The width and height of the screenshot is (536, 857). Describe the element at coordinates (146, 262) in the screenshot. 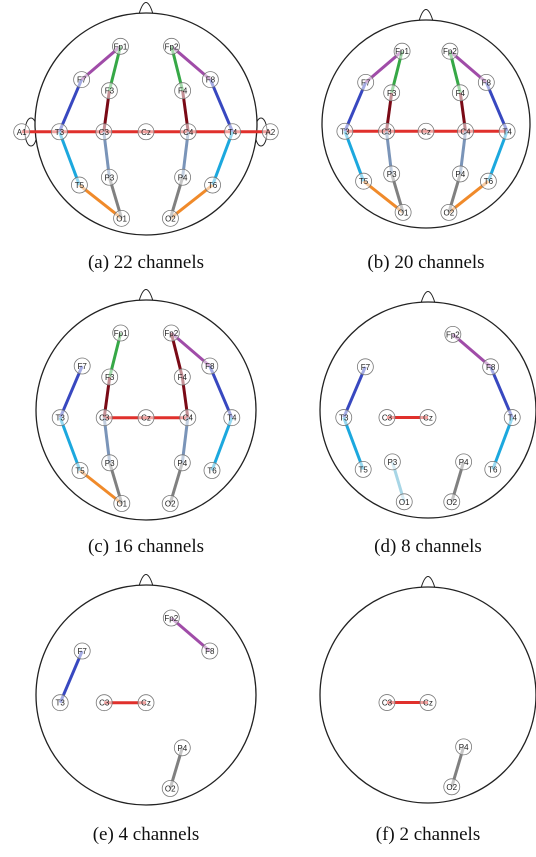

I see `panel-caption: (a) 22 channels` at that location.